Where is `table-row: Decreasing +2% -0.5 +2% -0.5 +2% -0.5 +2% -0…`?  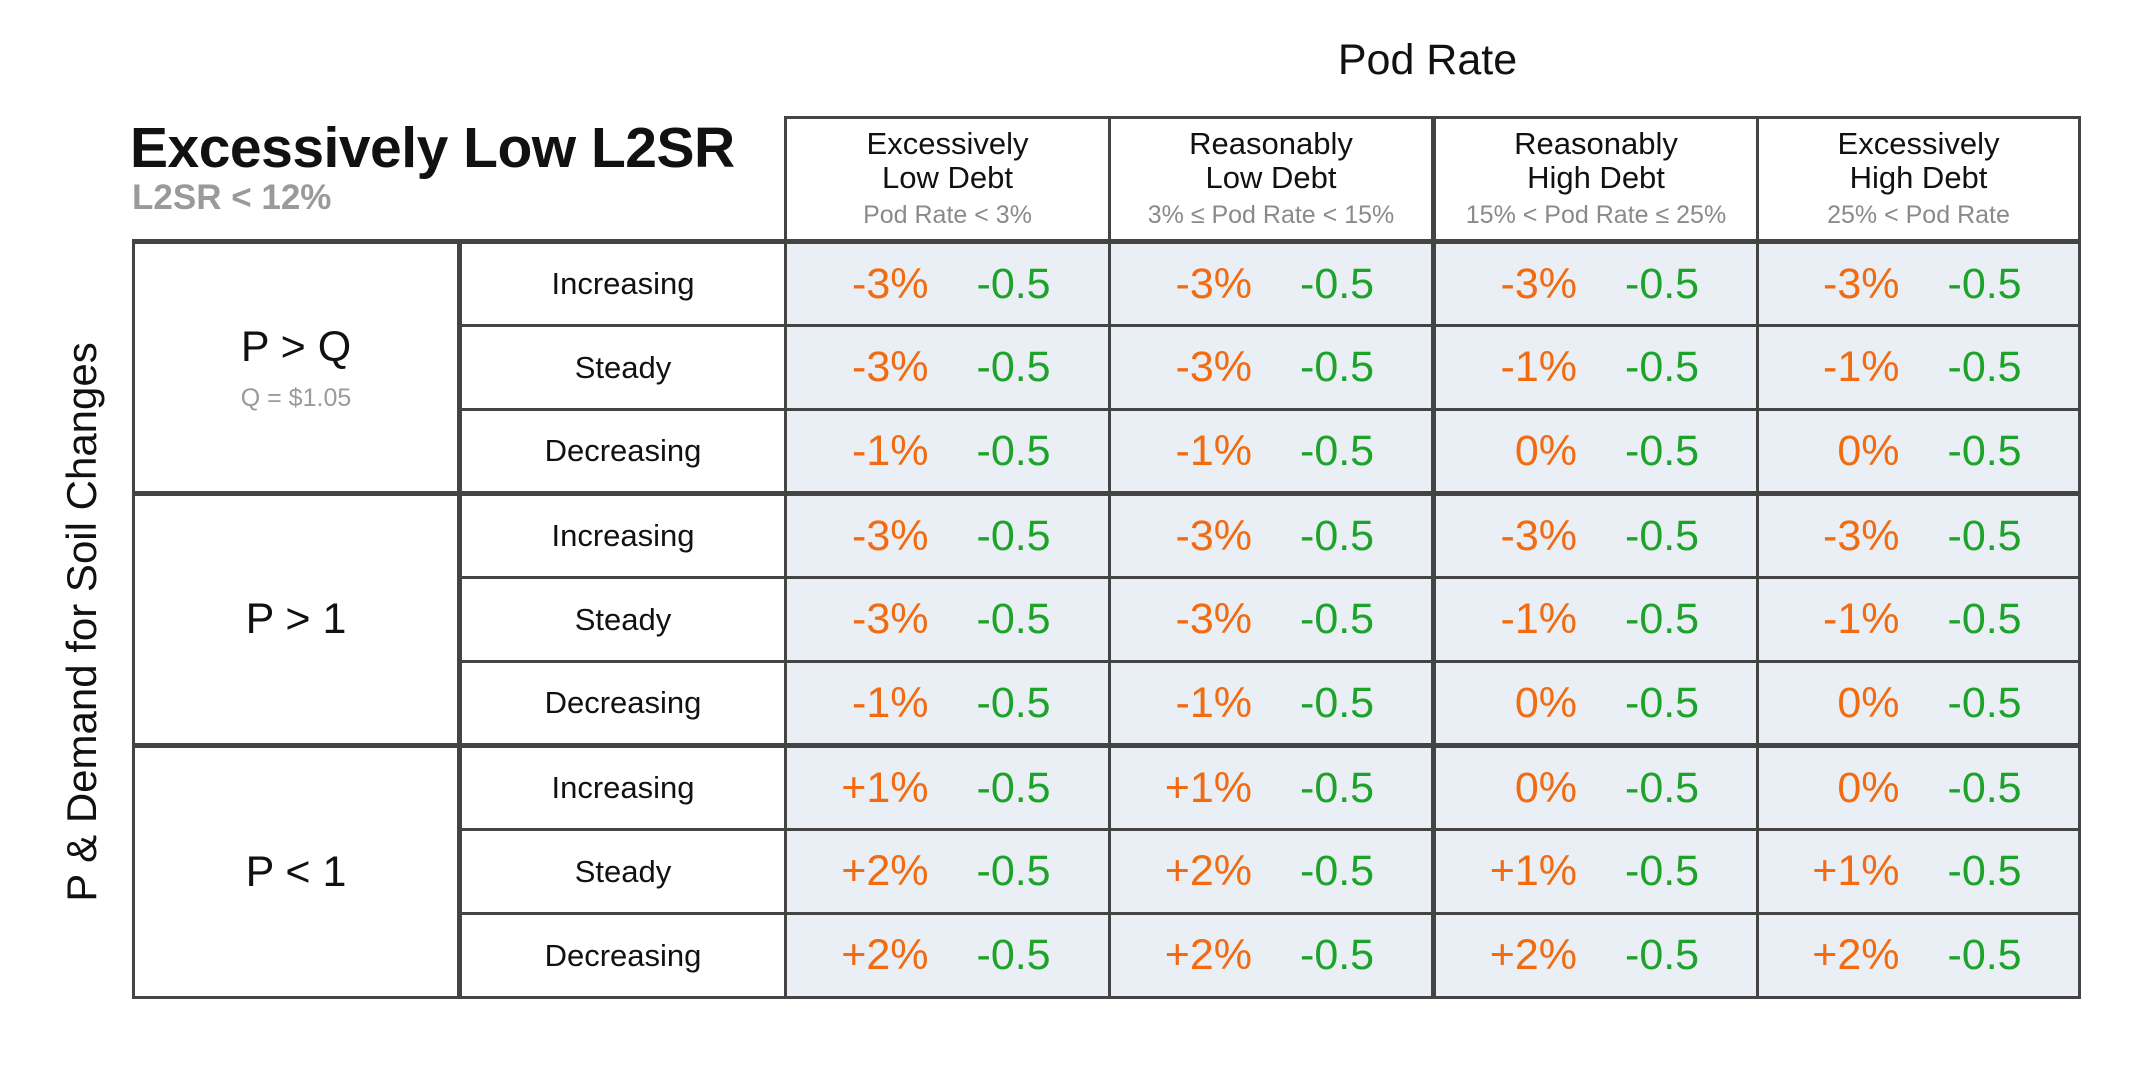 table-row: Decreasing +2% -0.5 +2% -0.5 +2% -0.5 +2% -0… is located at coordinates (1107, 955).